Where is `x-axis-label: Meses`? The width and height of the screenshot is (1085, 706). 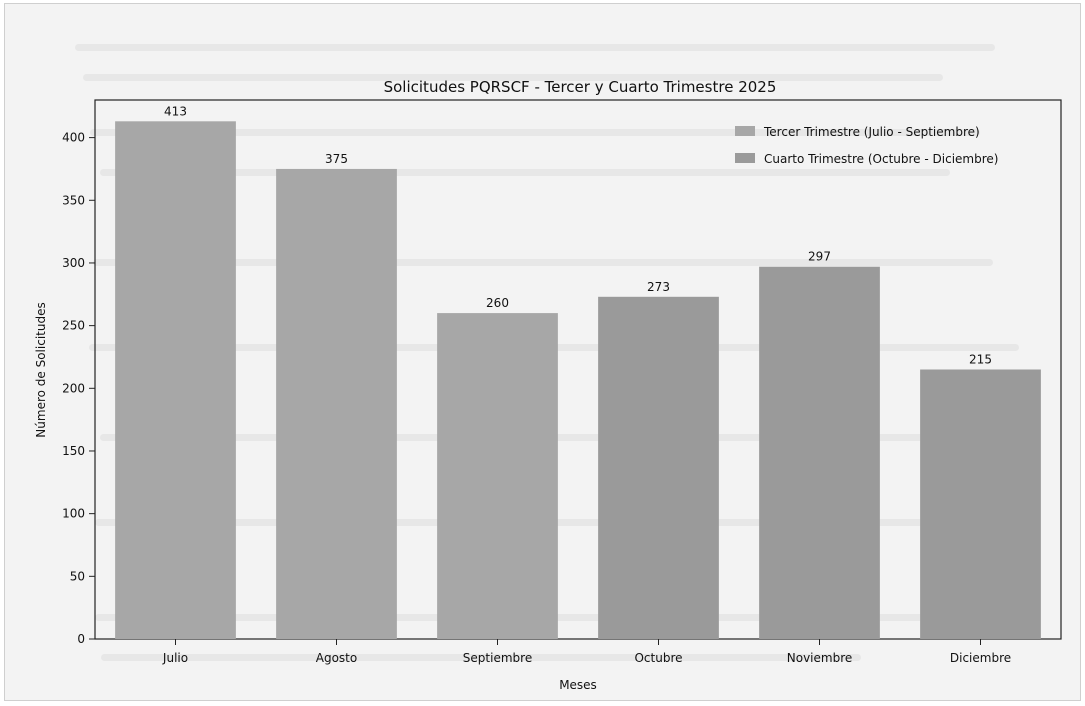
x-axis-label: Meses is located at coordinates (578, 685).